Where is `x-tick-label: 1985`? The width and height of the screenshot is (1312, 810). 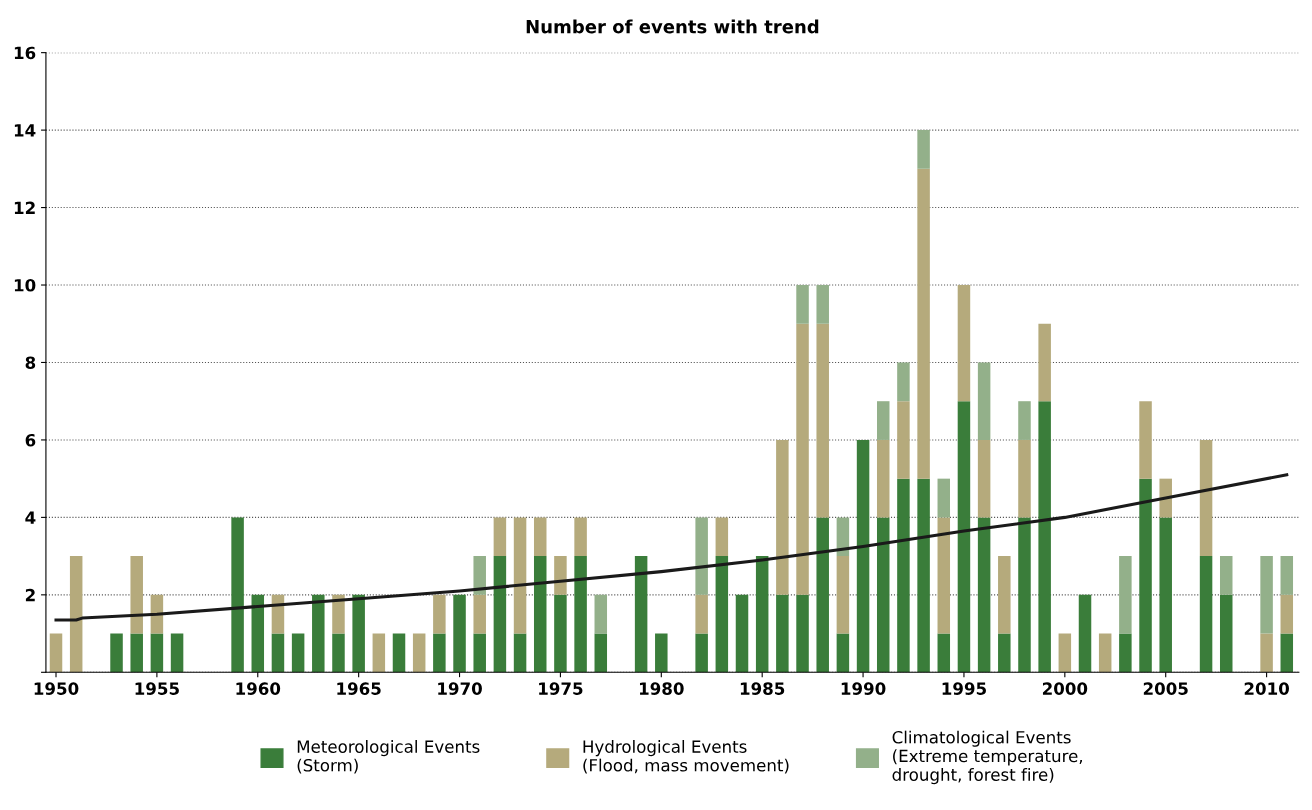 x-tick-label: 1985 is located at coordinates (762, 688).